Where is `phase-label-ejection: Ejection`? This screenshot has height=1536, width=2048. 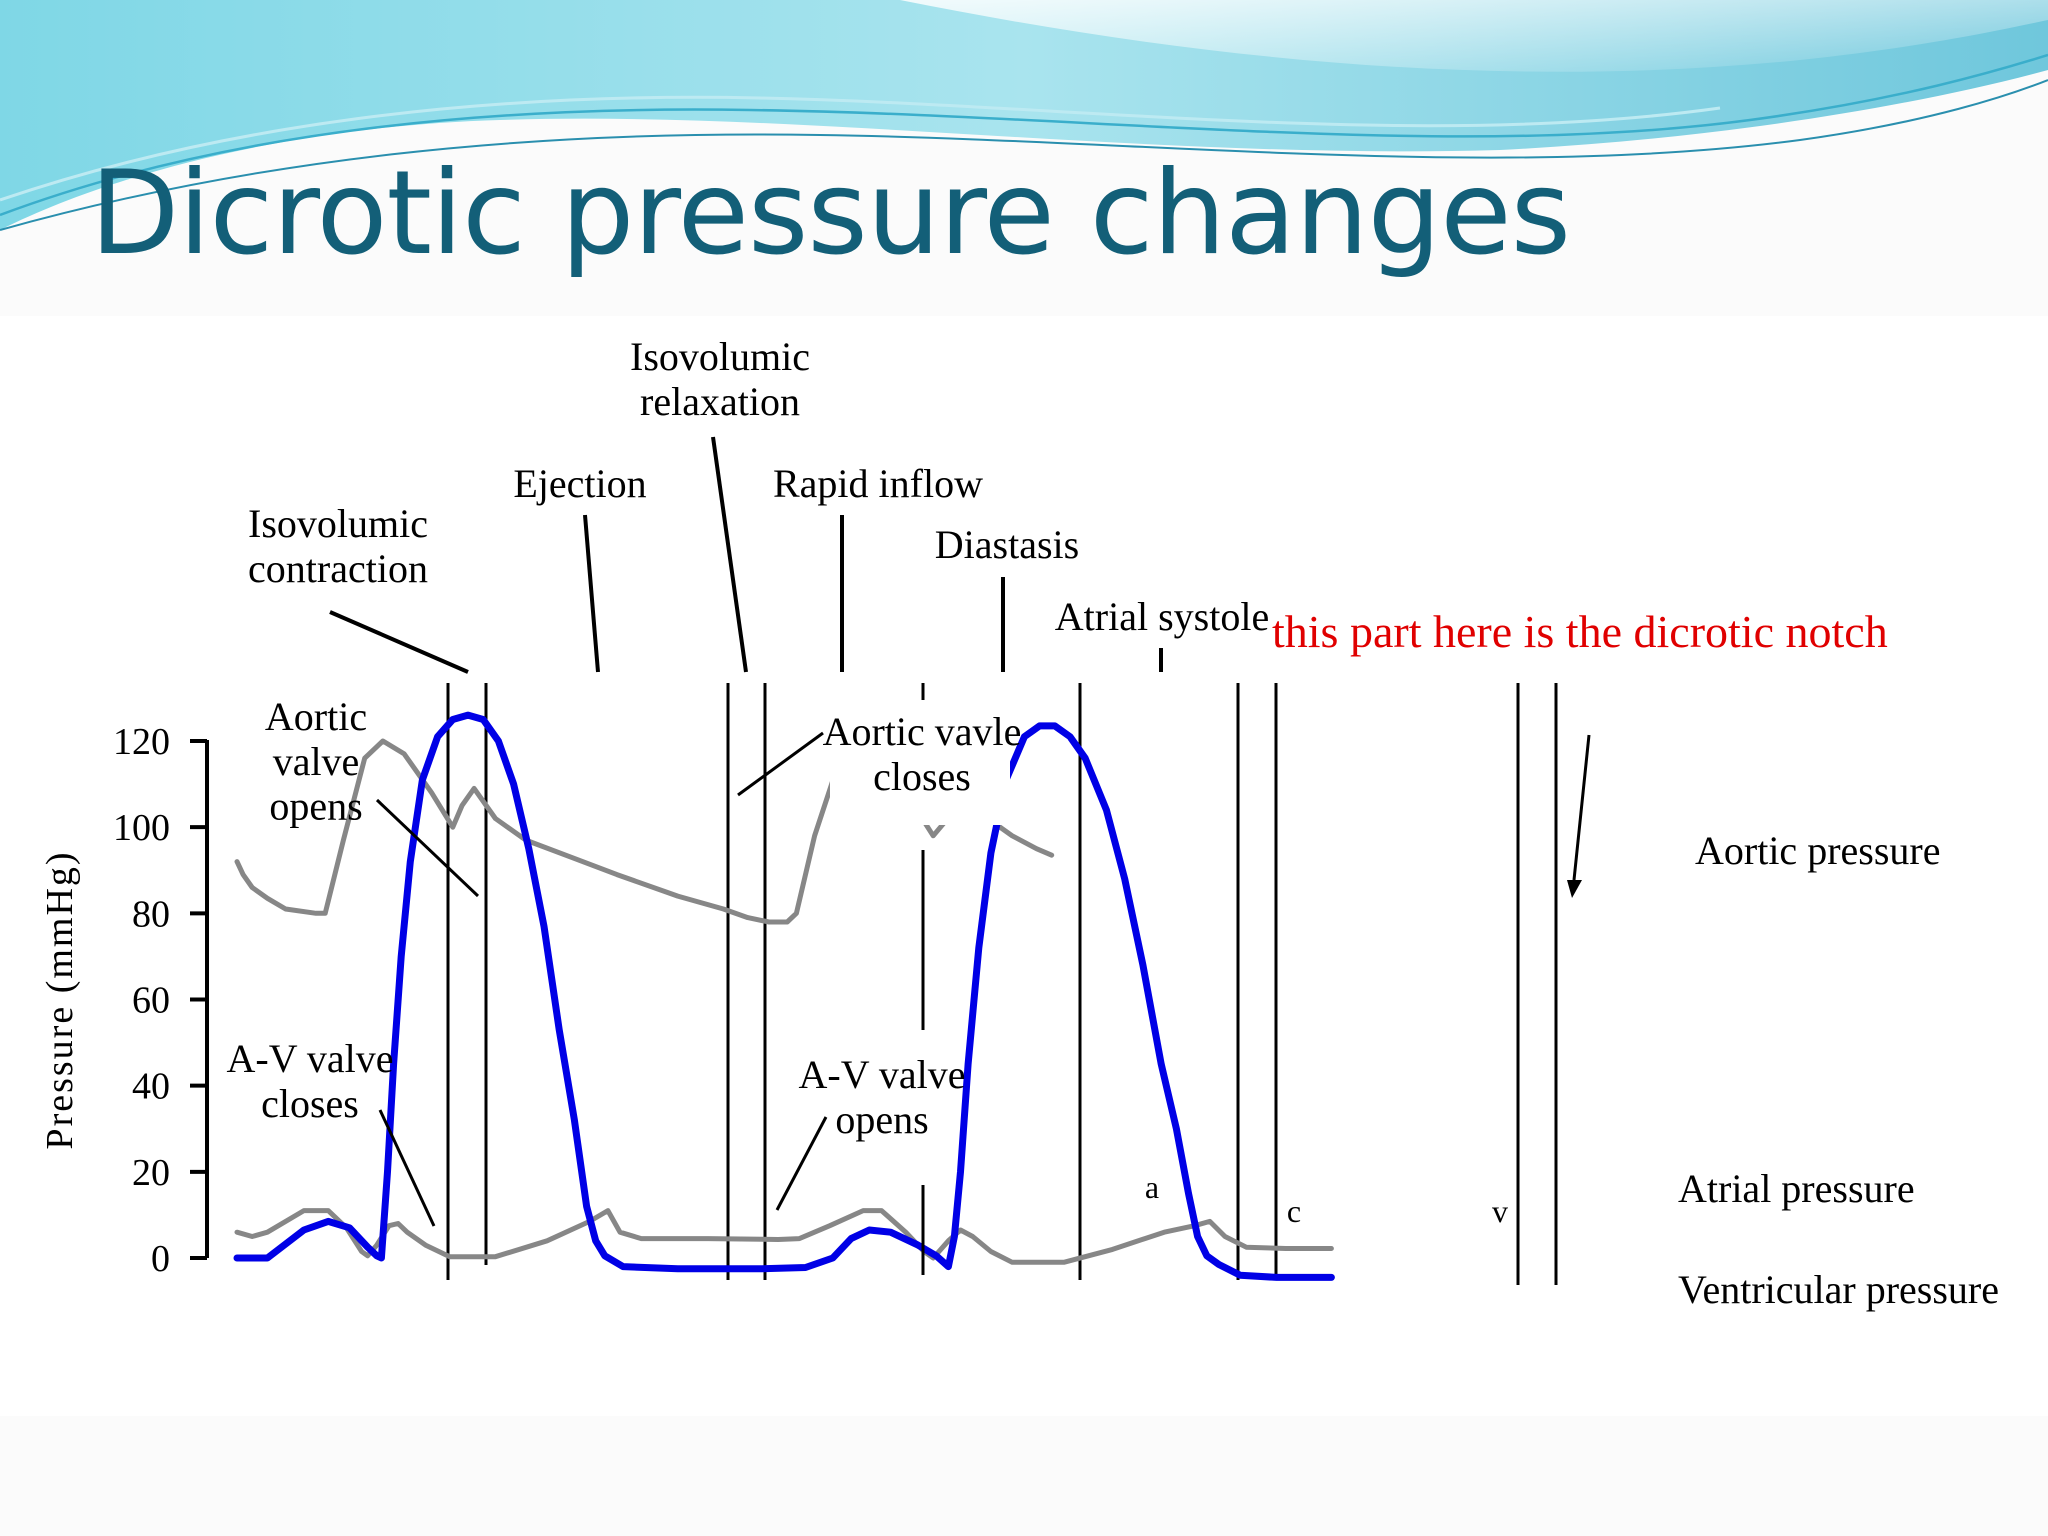
phase-label-ejection: Ejection is located at coordinates (579, 483).